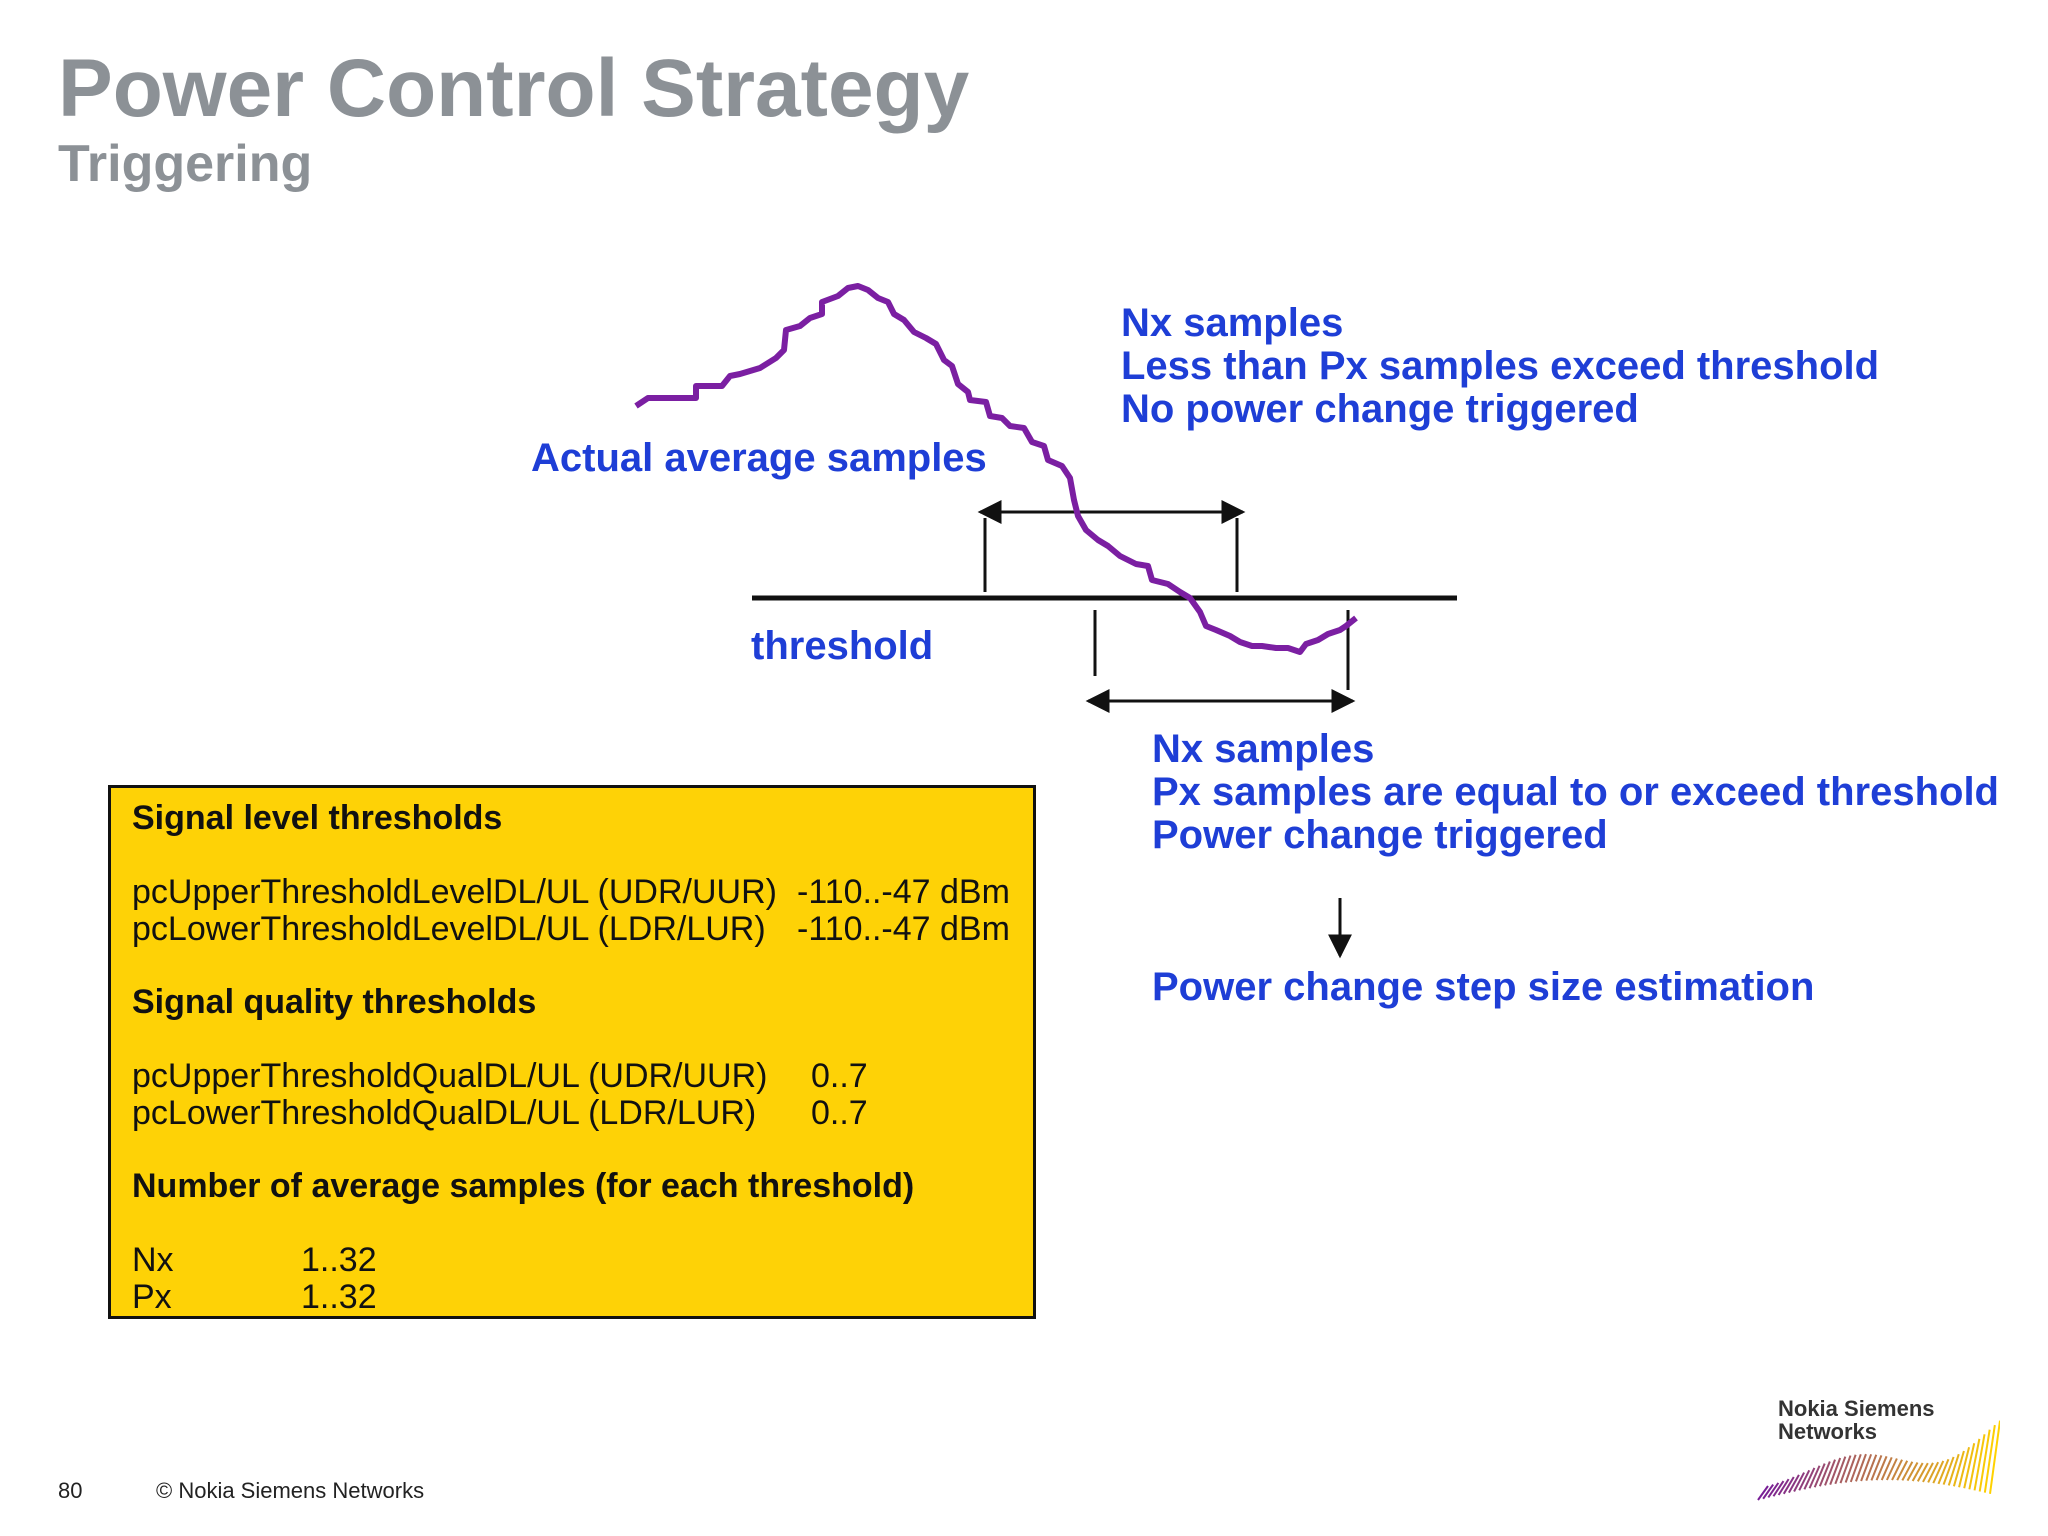  Describe the element at coordinates (842, 646) in the screenshot. I see `threshold-label: threshold` at that location.